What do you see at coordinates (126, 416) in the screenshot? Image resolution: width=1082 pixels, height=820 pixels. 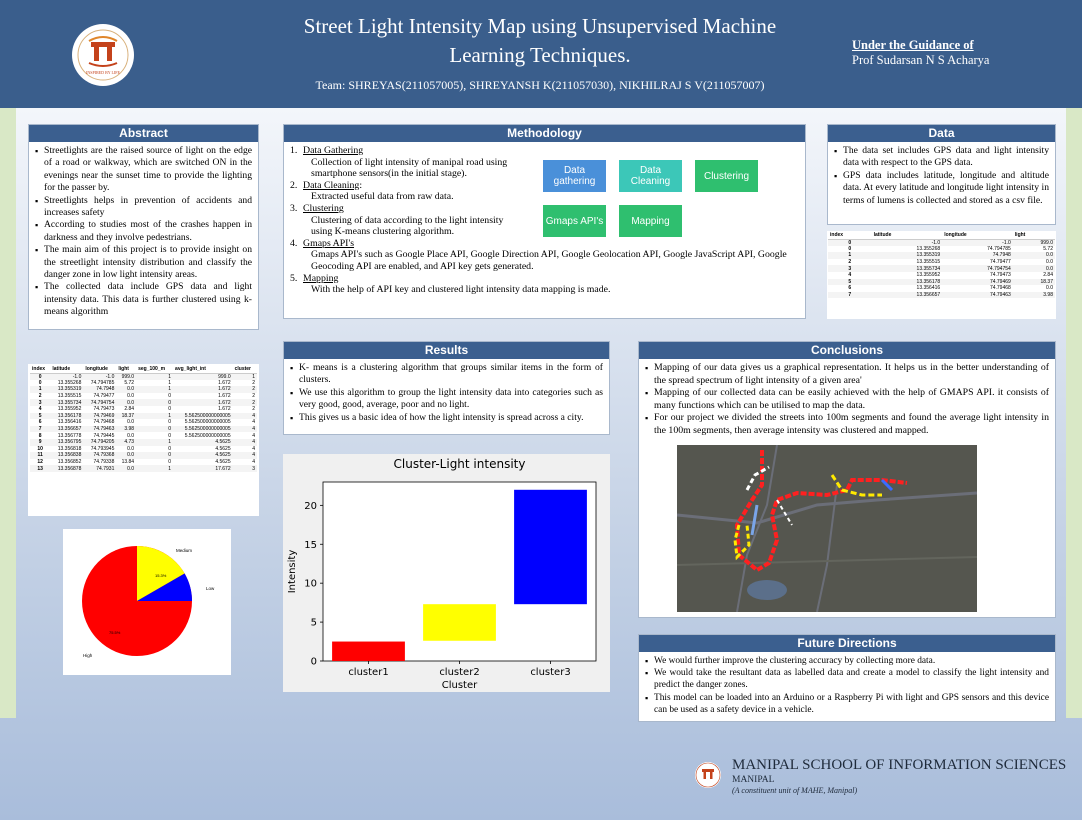 I see `cluster-table-cell: 18.37` at bounding box center [126, 416].